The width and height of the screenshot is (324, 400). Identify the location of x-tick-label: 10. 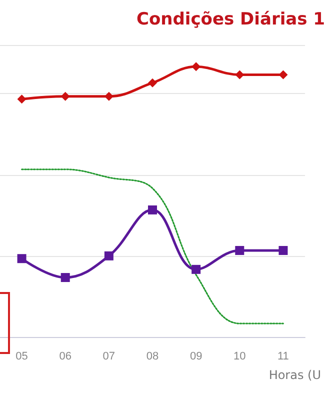
(240, 356).